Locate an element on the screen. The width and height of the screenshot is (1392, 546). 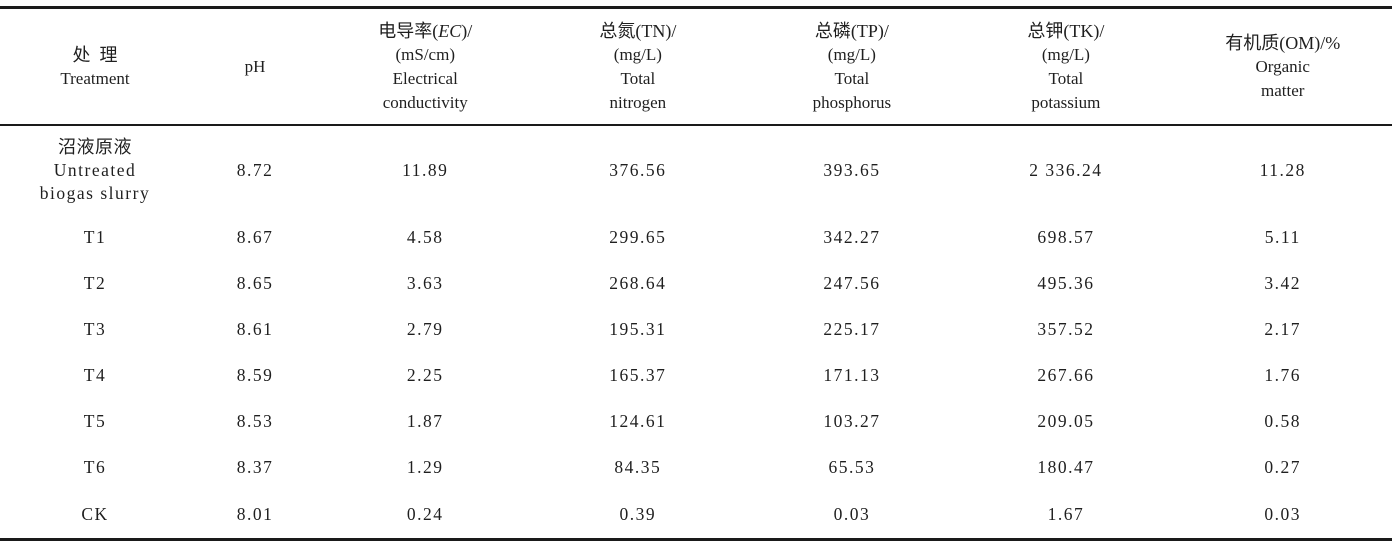
ec-header-zh: 电导率(EC)/ is located at coordinates (425, 30).